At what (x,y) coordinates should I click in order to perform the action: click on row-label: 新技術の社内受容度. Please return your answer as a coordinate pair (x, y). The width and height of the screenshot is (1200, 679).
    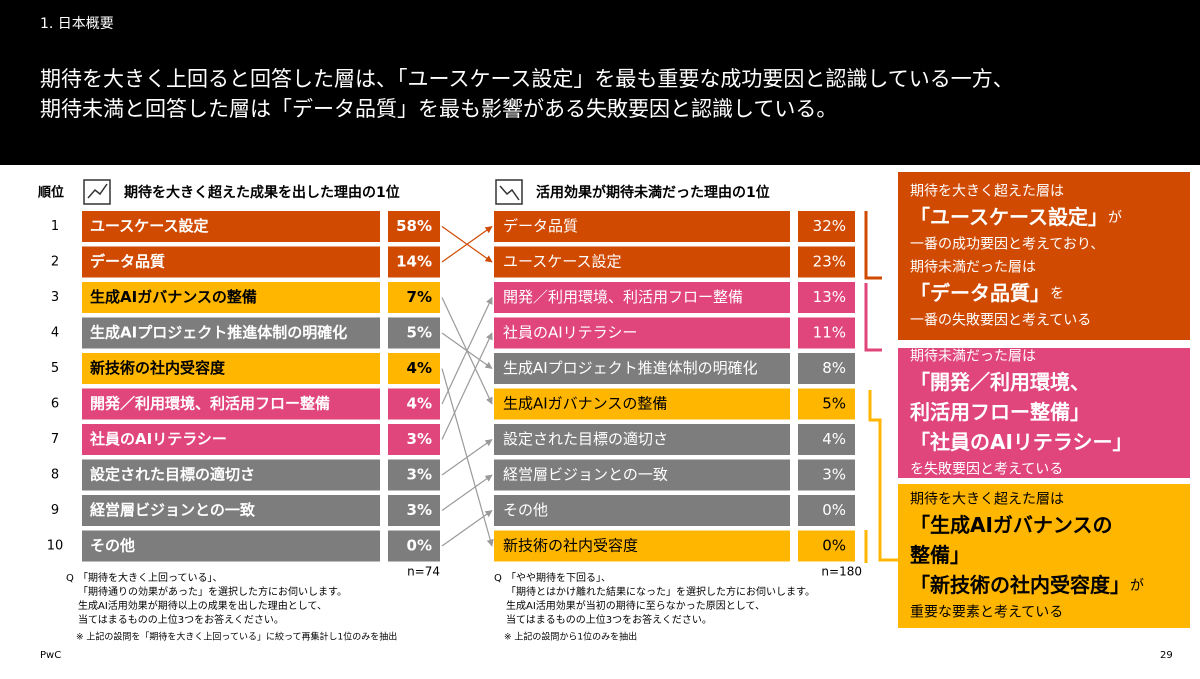
    Looking at the image, I should click on (158, 368).